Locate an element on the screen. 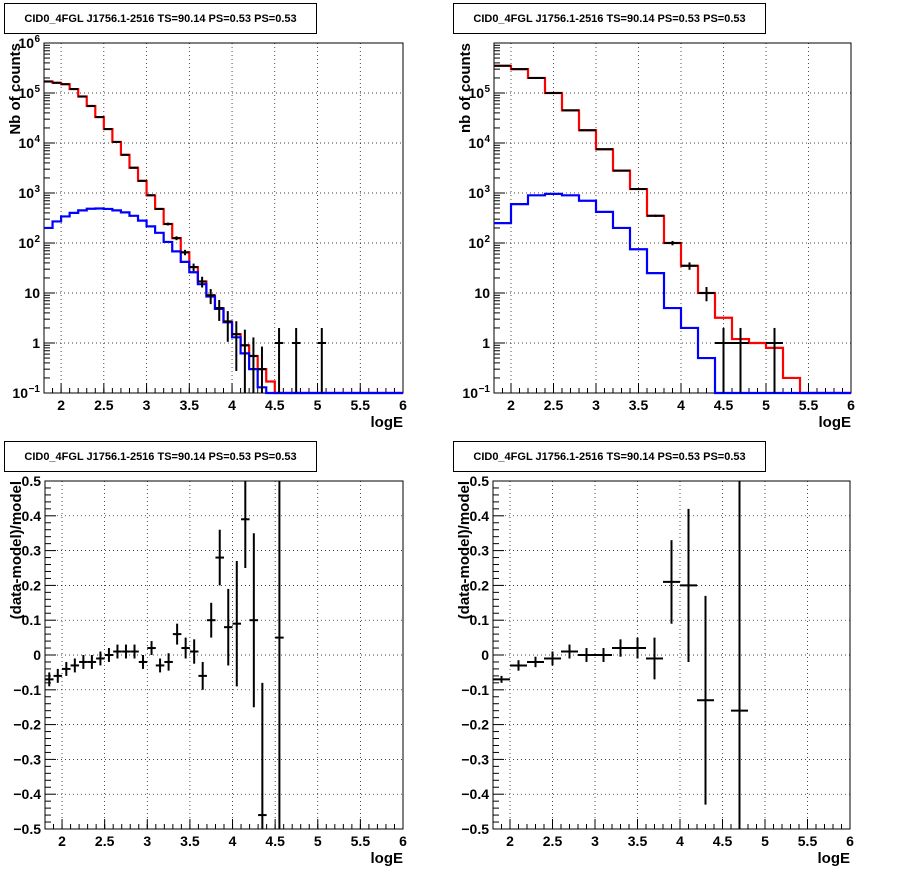 The height and width of the screenshot is (875, 898). y-tick-label: −0.5 is located at coordinates (27, 829).